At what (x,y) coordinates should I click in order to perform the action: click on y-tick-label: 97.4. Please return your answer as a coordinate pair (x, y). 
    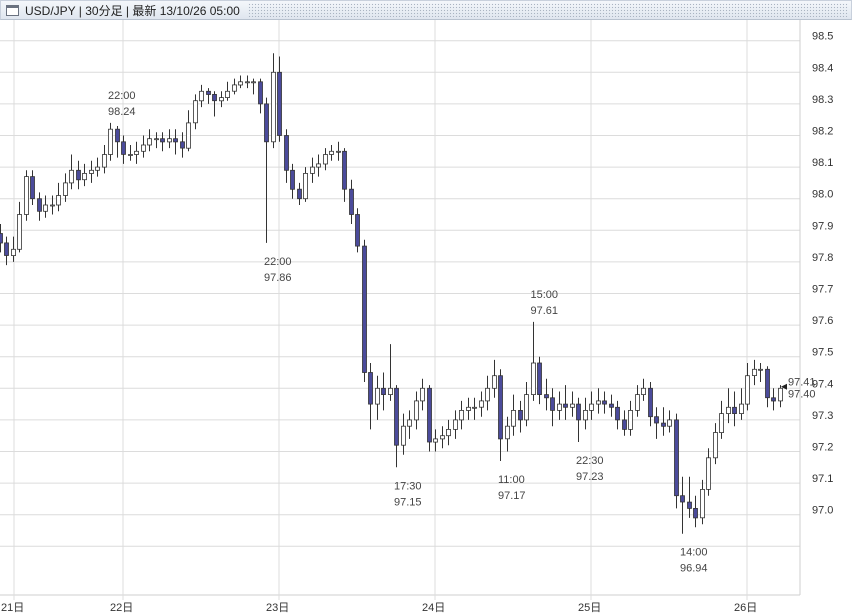
    Looking at the image, I should click on (822, 384).